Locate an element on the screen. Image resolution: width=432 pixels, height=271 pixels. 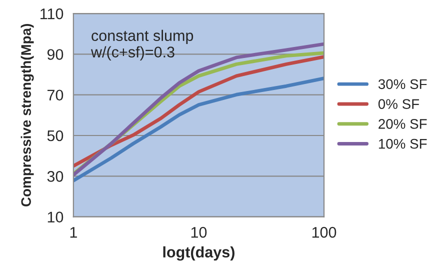
y-tick-label: 90 is located at coordinates (55, 54).